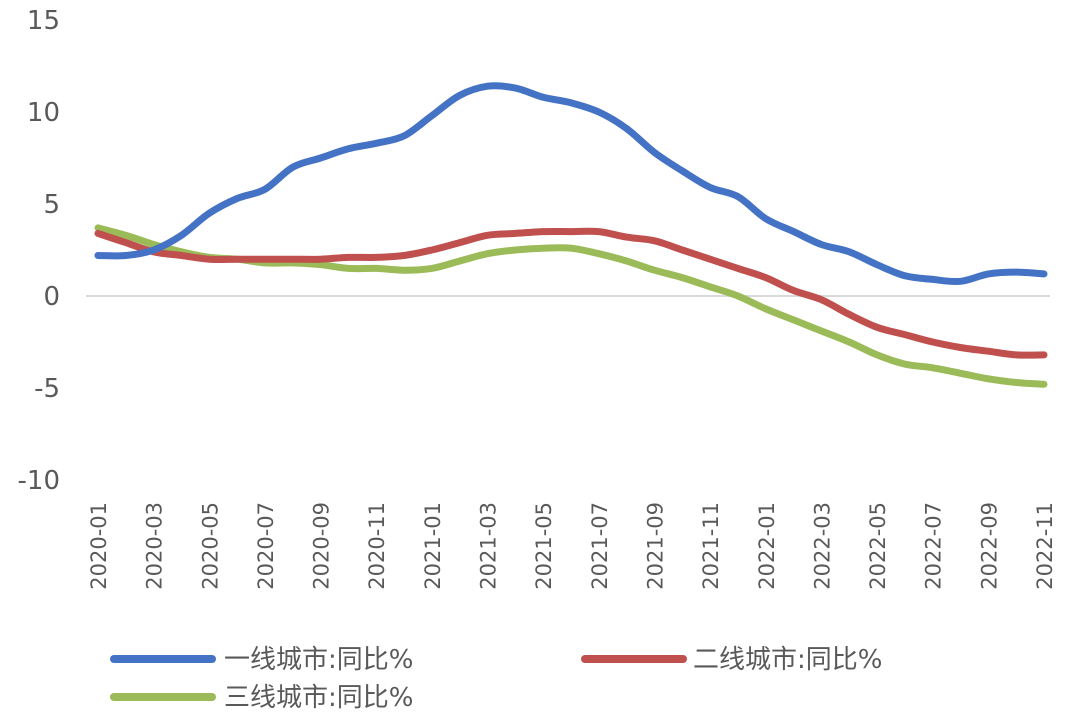 The height and width of the screenshot is (718, 1080). I want to click on legend-item-tier2: 二线城市:同比%, so click(731, 660).